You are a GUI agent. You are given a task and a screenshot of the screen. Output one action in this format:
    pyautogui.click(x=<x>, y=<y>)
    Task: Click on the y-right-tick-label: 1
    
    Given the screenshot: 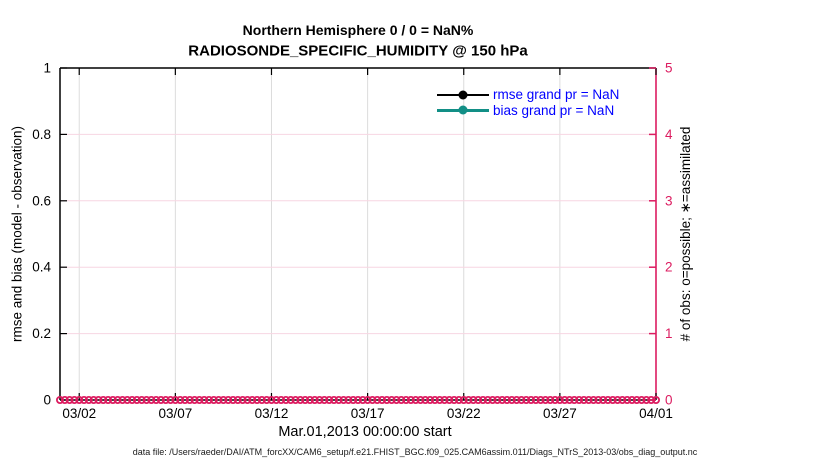 What is the action you would take?
    pyautogui.click(x=669, y=333)
    